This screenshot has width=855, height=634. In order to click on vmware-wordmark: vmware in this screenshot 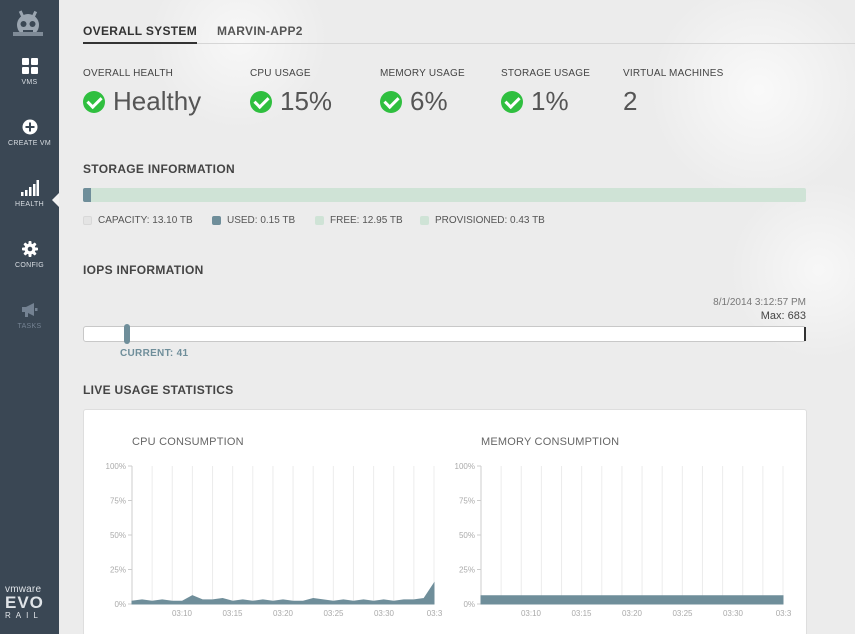, I will do `click(23, 589)`.